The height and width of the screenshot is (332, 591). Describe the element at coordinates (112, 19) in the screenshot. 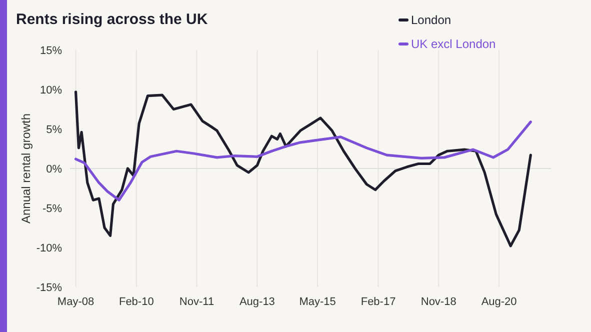

I see `chart-title: Rents rising across the UK` at that location.